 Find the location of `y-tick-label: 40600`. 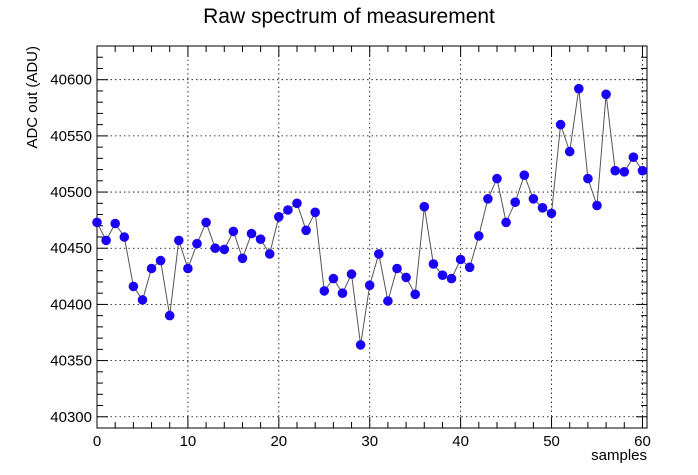

y-tick-label: 40600 is located at coordinates (71, 80).